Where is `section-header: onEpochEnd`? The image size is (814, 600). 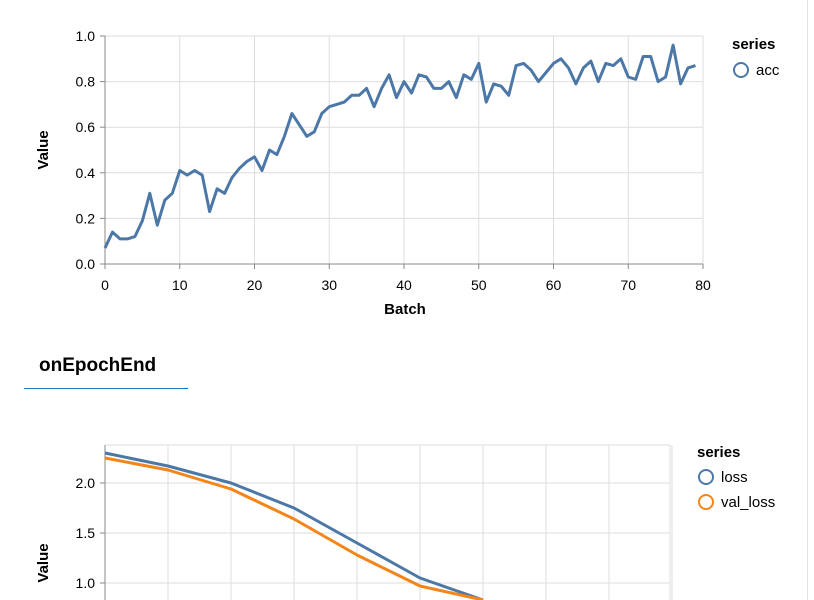 section-header: onEpochEnd is located at coordinates (106, 365).